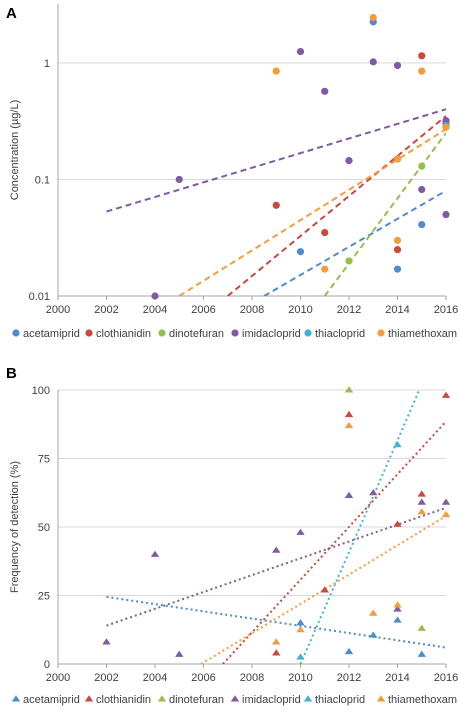 This screenshot has height=714, width=459. Describe the element at coordinates (15, 527) in the screenshot. I see `y-axis-title: Frequency of detection (%)` at that location.